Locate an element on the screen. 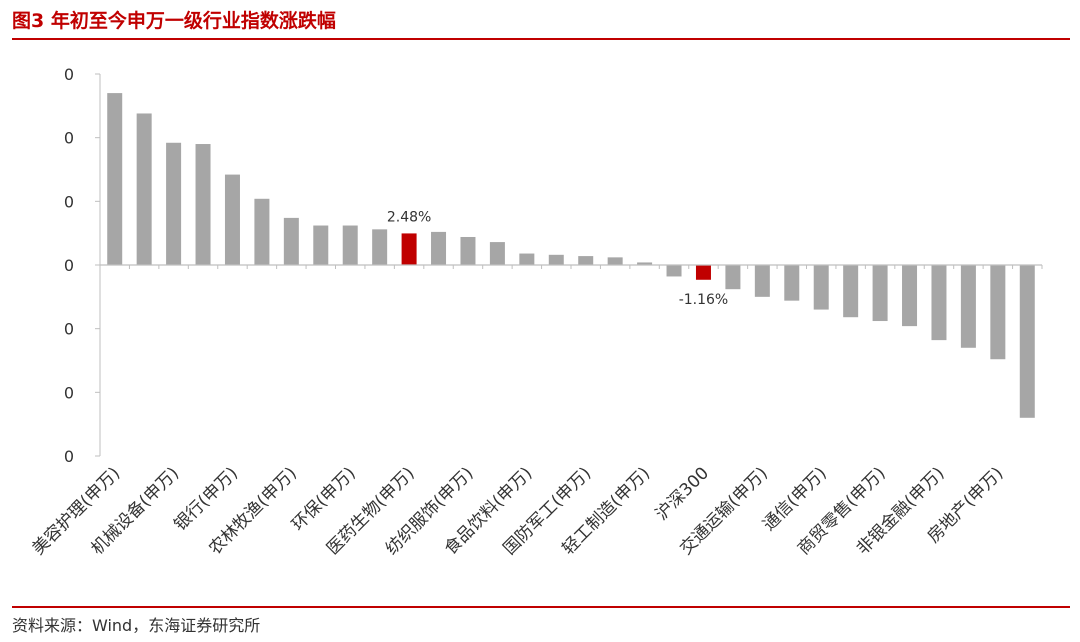 The image size is (1080, 642). title-rule is located at coordinates (541, 39).